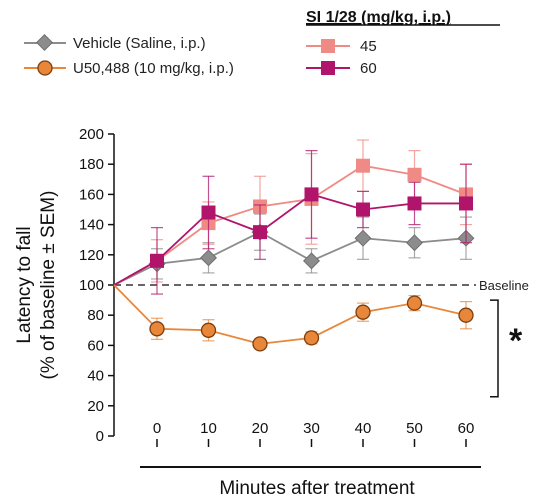 This screenshot has width=550, height=502. What do you see at coordinates (95, 315) in the screenshot?
I see `y-tick-label: 80` at bounding box center [95, 315].